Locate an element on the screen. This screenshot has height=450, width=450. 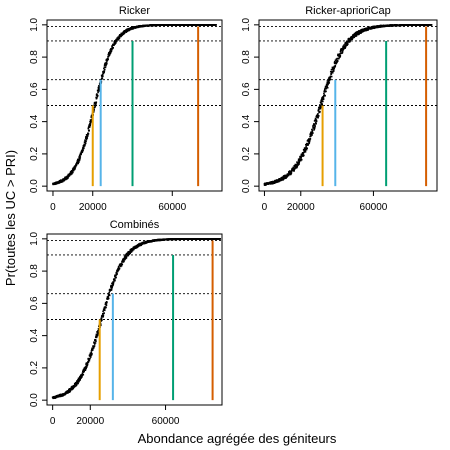
y-tick-label: 0.8 is located at coordinates (34, 271).